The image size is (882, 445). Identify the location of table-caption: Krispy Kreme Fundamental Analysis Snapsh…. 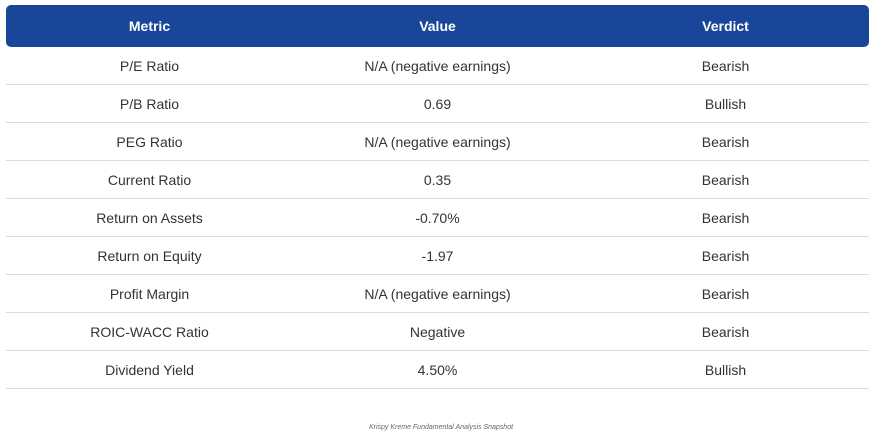
(441, 427).